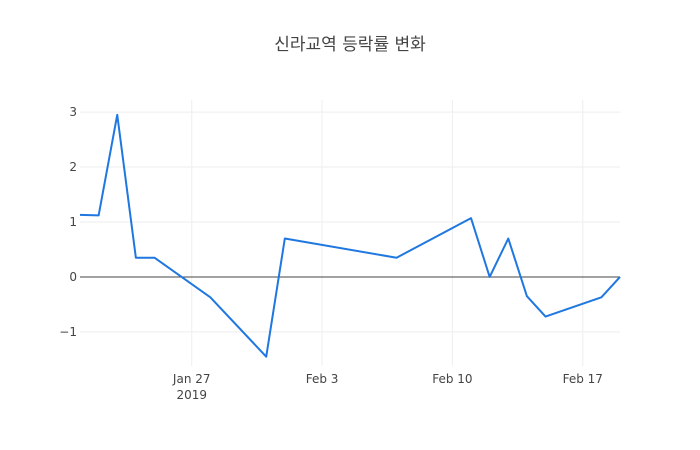 The height and width of the screenshot is (450, 700). Describe the element at coordinates (73, 277) in the screenshot. I see `y-tick-label: 0` at that location.